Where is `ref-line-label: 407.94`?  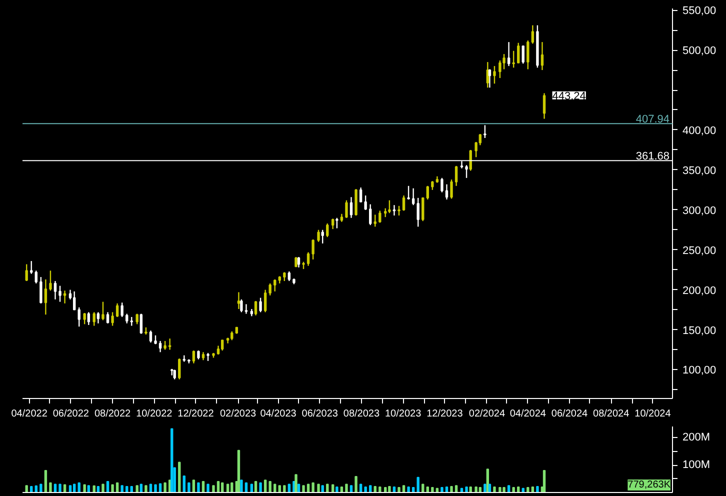 ref-line-label: 407.94 is located at coordinates (653, 120).